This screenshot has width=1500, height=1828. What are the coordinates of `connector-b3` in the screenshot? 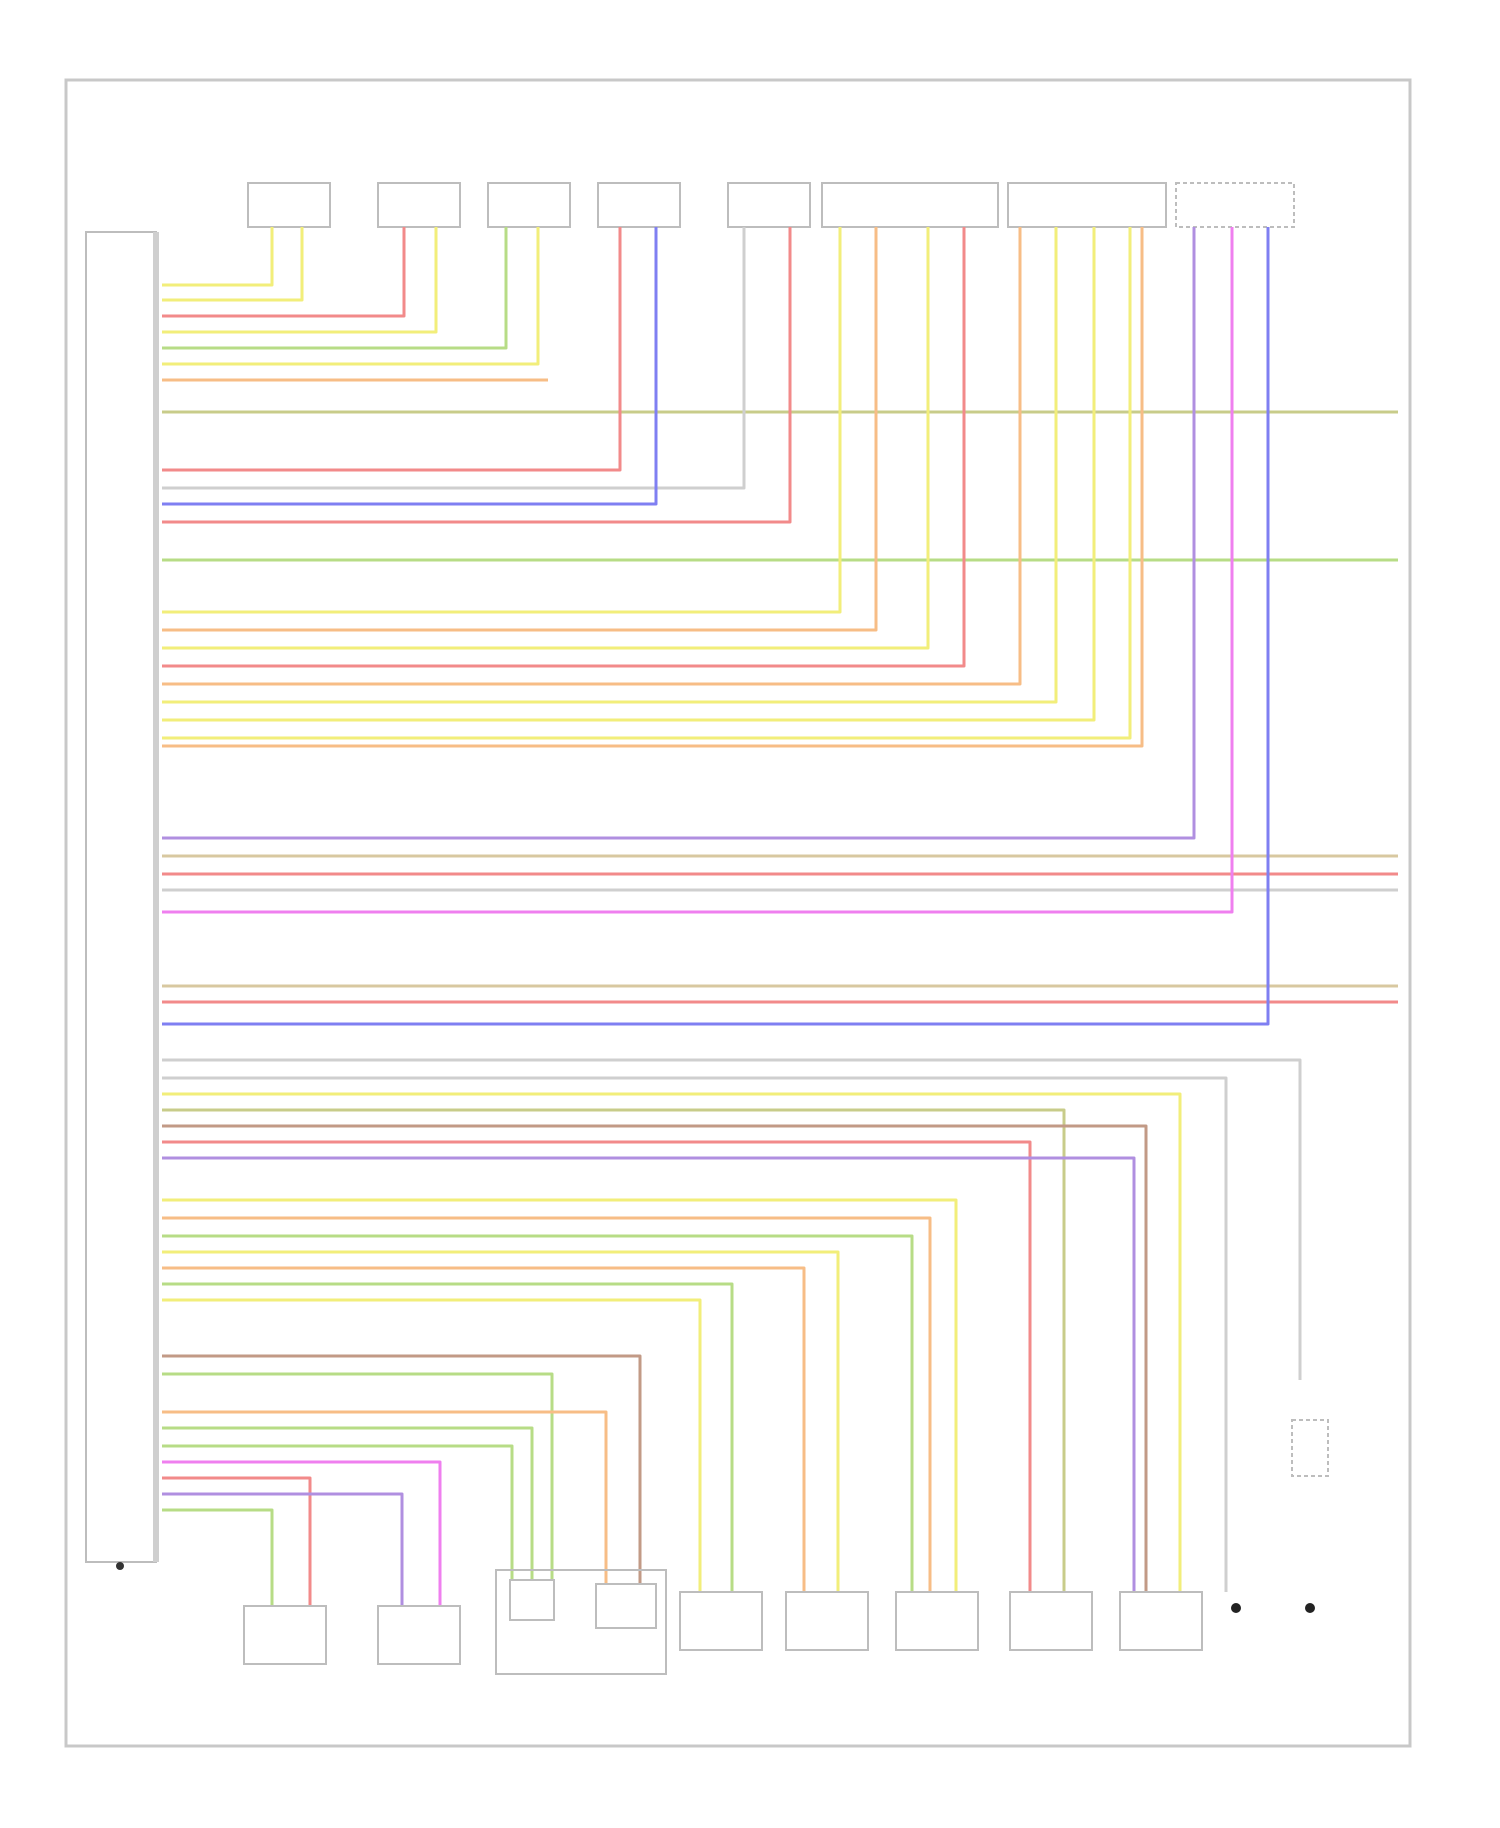 It's located at (581, 1622).